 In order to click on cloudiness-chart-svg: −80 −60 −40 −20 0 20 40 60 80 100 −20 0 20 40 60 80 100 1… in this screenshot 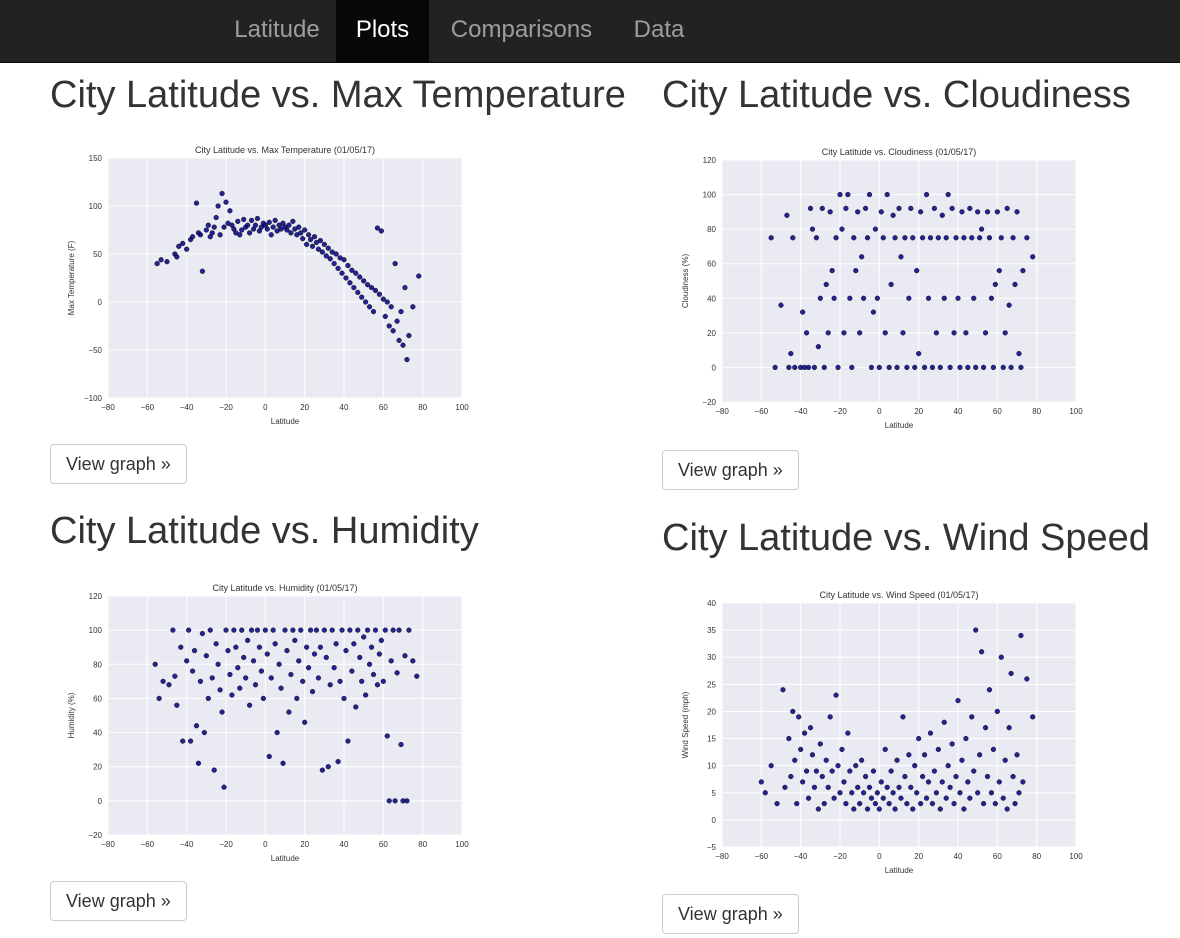, I will do `click(882, 288)`.